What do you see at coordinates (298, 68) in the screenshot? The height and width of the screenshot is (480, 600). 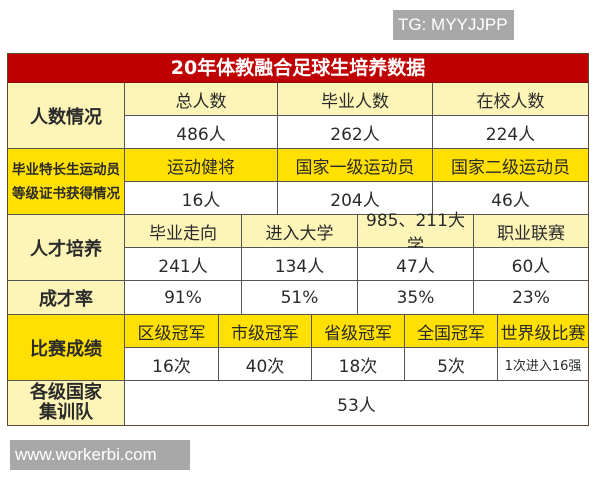 I see `table-title: 20年体教融合足球生培养数据` at bounding box center [298, 68].